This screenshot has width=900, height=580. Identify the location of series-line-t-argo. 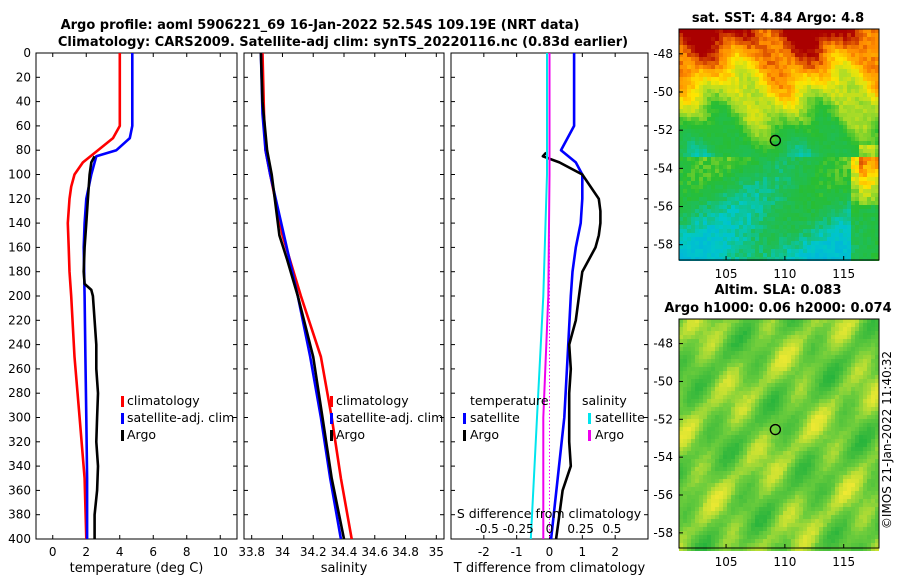
(571, 345).